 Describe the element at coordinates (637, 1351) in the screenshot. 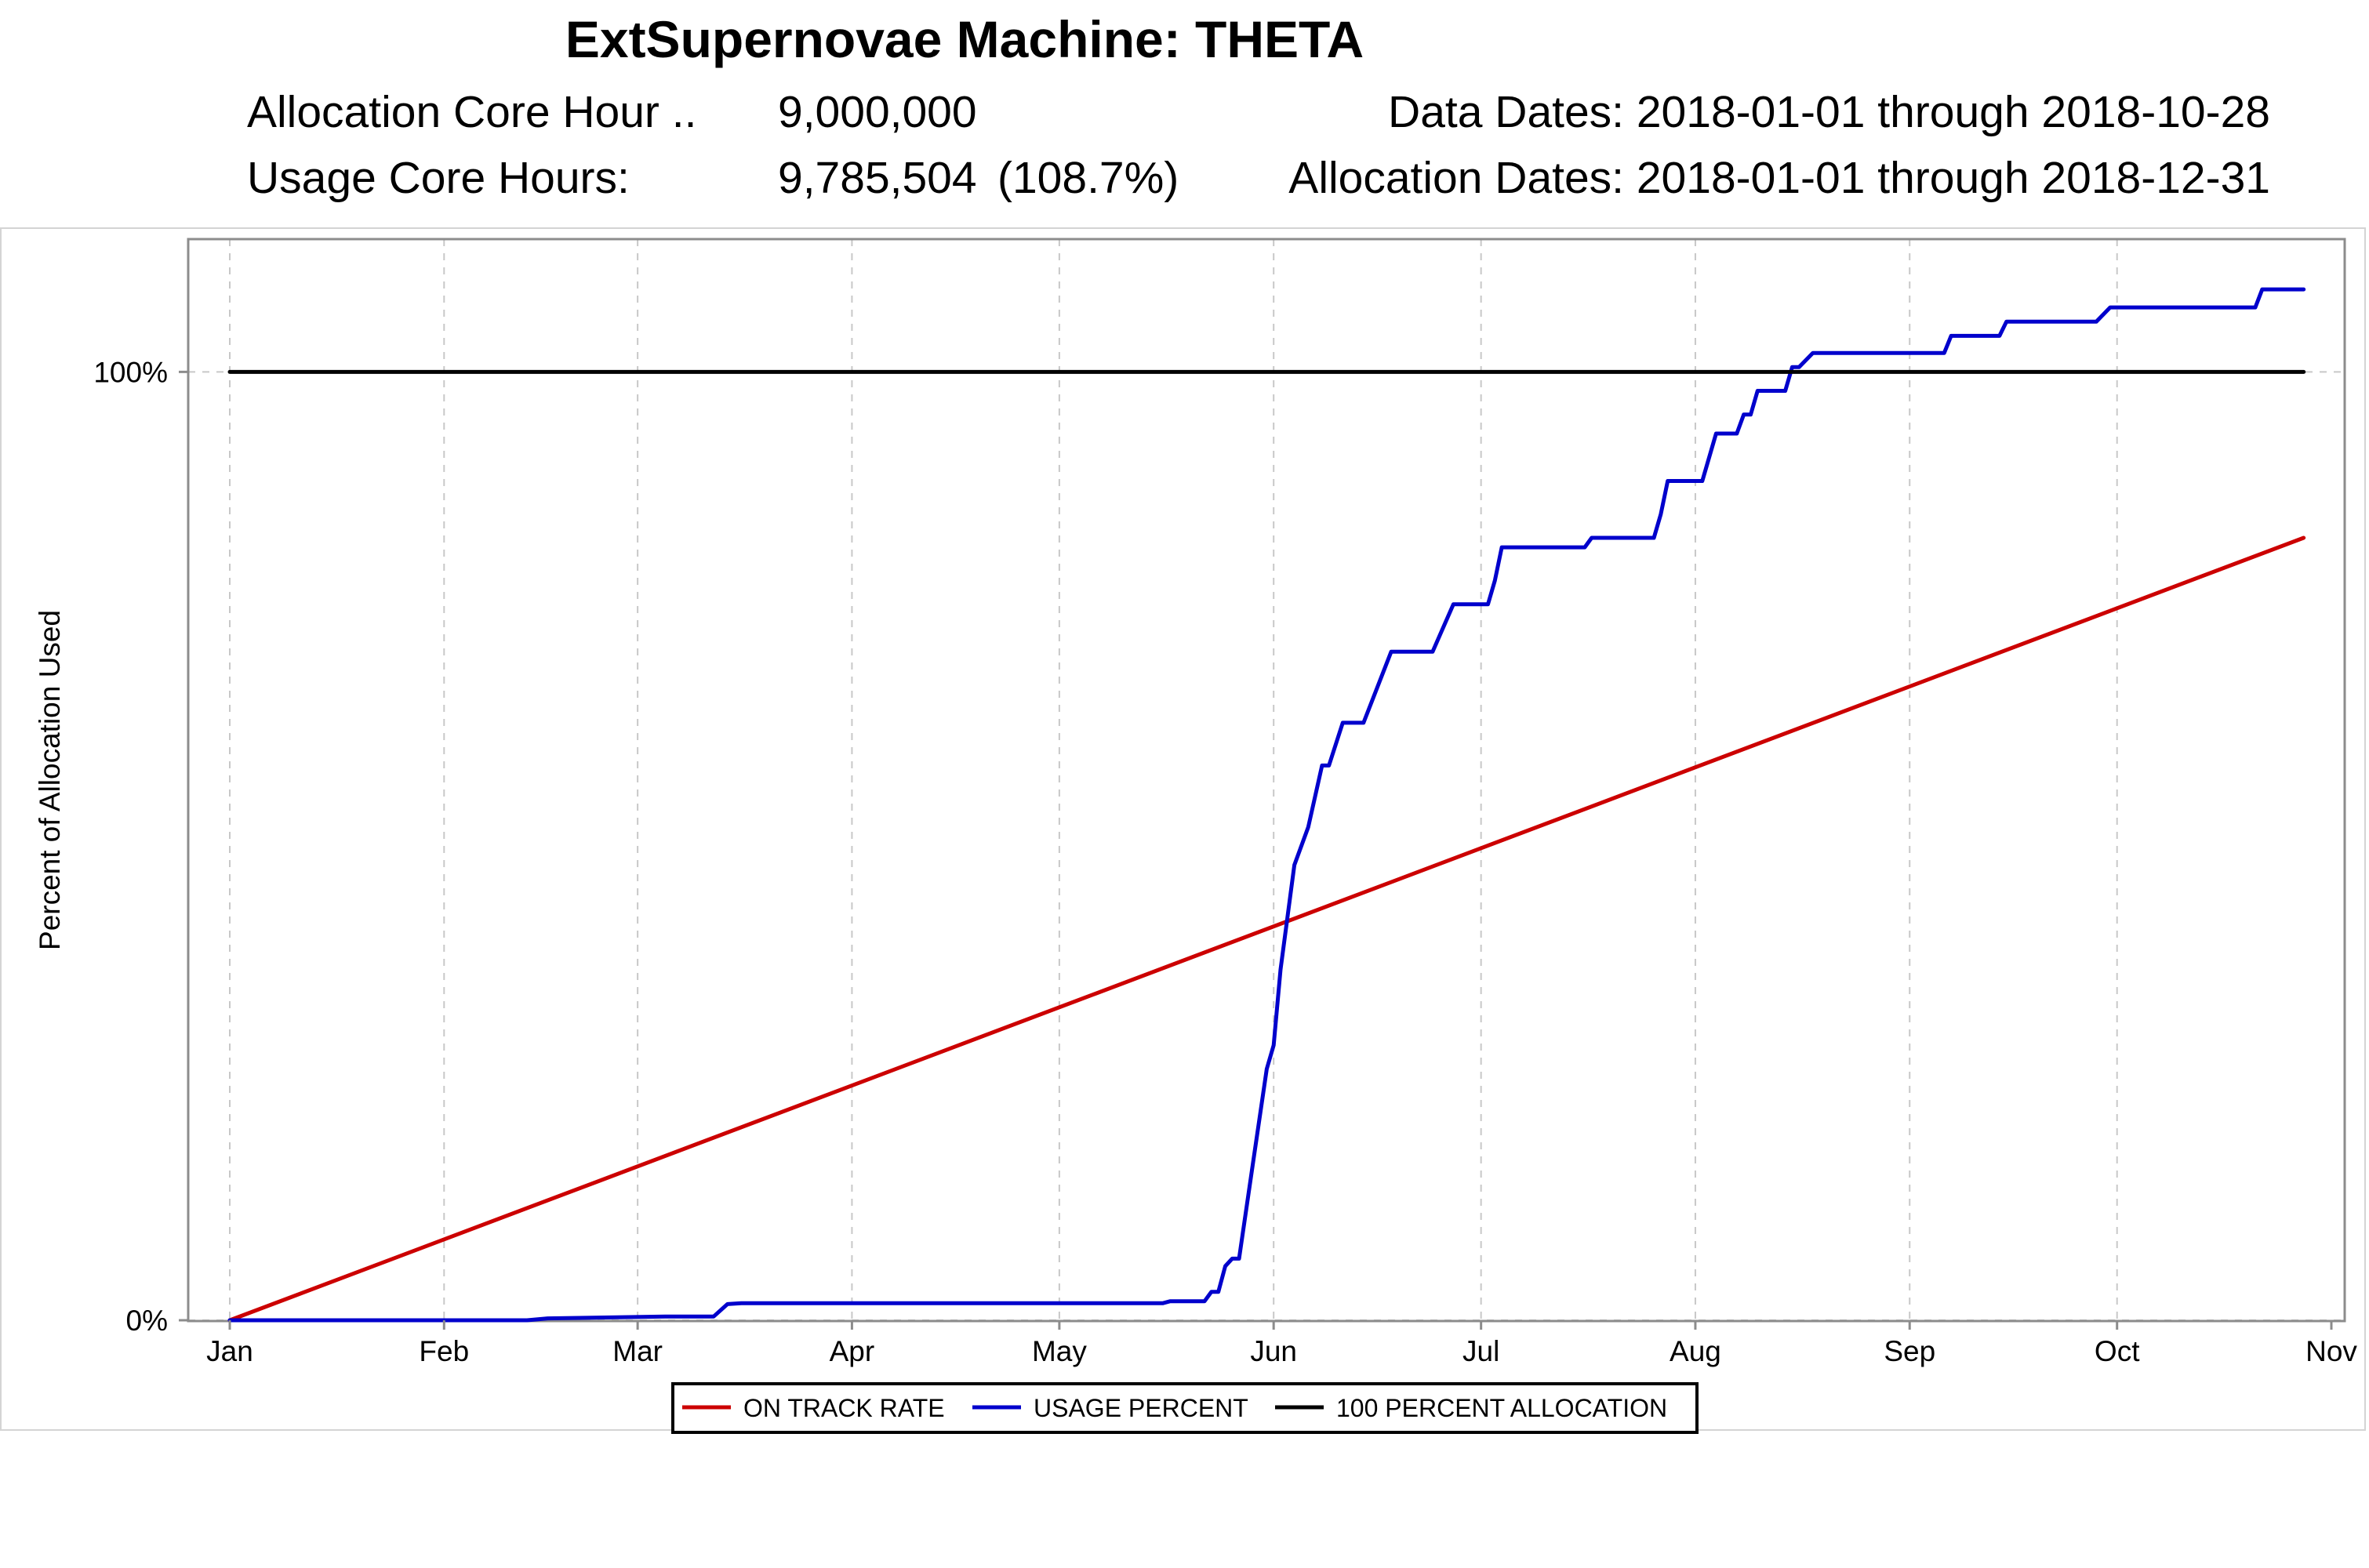

I see `x-tick-label-mar: Mar` at that location.